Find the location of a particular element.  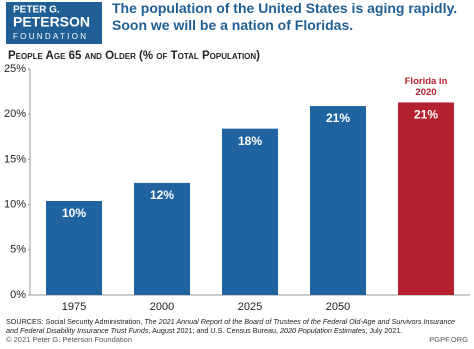

annotation-box: Florida in 2020 is located at coordinates (426, 87).